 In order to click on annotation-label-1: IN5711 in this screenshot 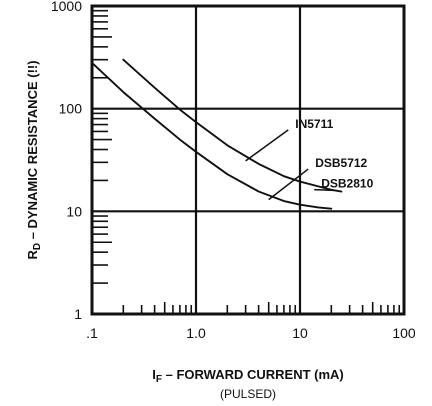, I will do `click(314, 124)`.